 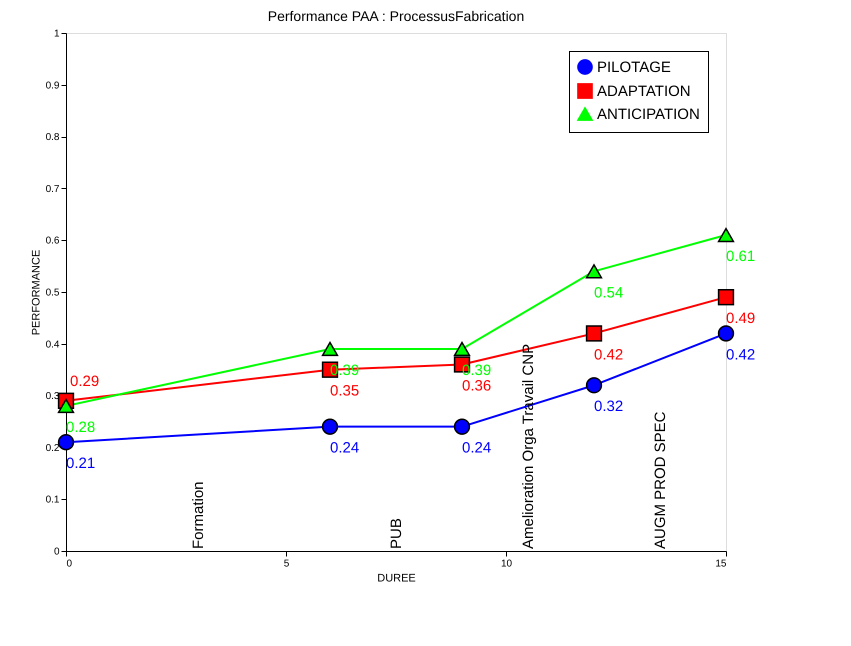 I want to click on y-tick-label: 0.5, so click(x=53, y=293).